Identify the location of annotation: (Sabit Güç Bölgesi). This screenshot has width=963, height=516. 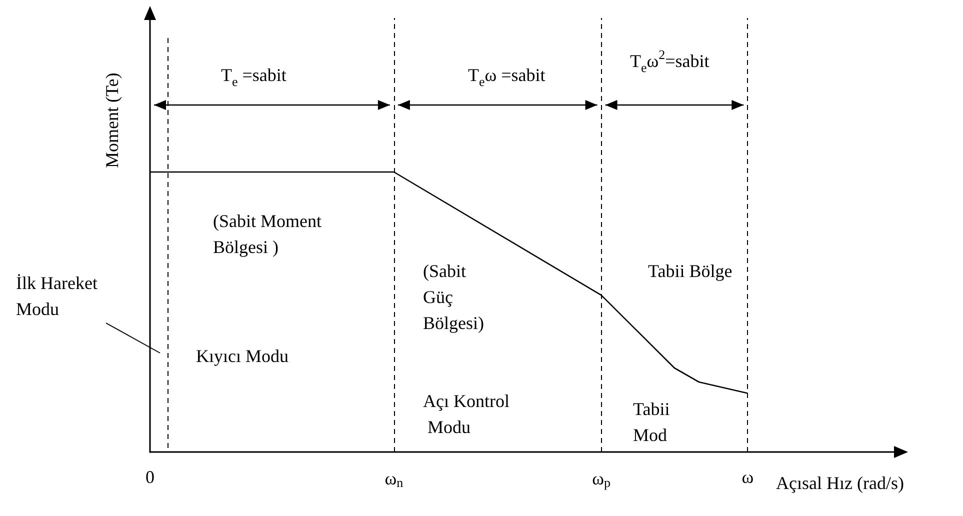
(453, 297).